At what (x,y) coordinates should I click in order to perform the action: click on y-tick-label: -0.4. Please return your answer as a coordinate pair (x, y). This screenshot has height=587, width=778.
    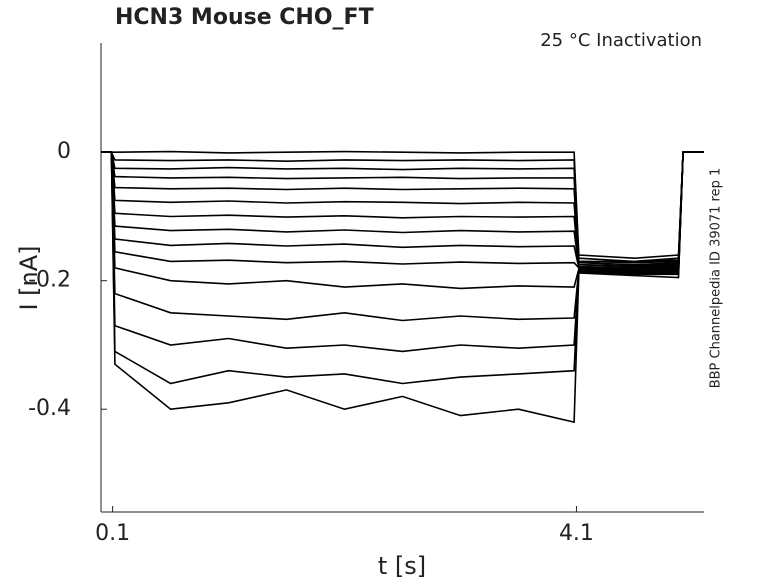
    Looking at the image, I should click on (49, 408).